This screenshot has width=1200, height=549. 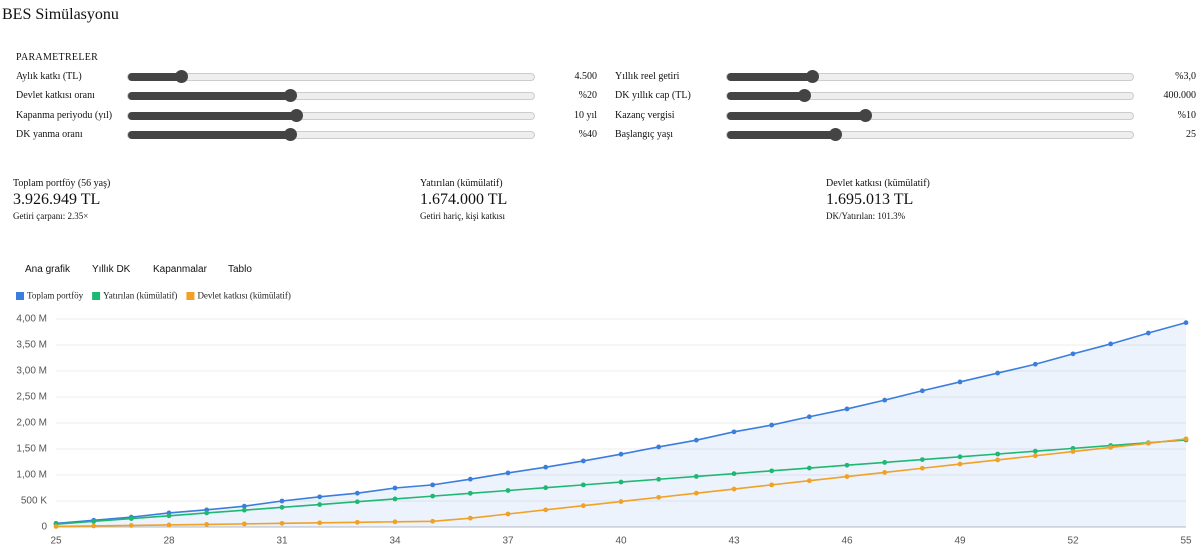 I want to click on tab: Yıllık DK, so click(x=111, y=269).